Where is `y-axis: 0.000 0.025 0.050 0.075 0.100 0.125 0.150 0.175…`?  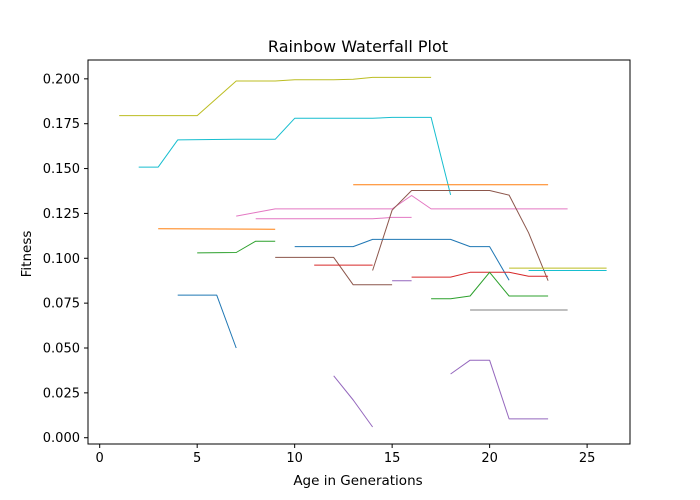
y-axis: 0.000 0.025 0.050 0.075 0.100 0.125 0.150 0.175… is located at coordinates (65, 259).